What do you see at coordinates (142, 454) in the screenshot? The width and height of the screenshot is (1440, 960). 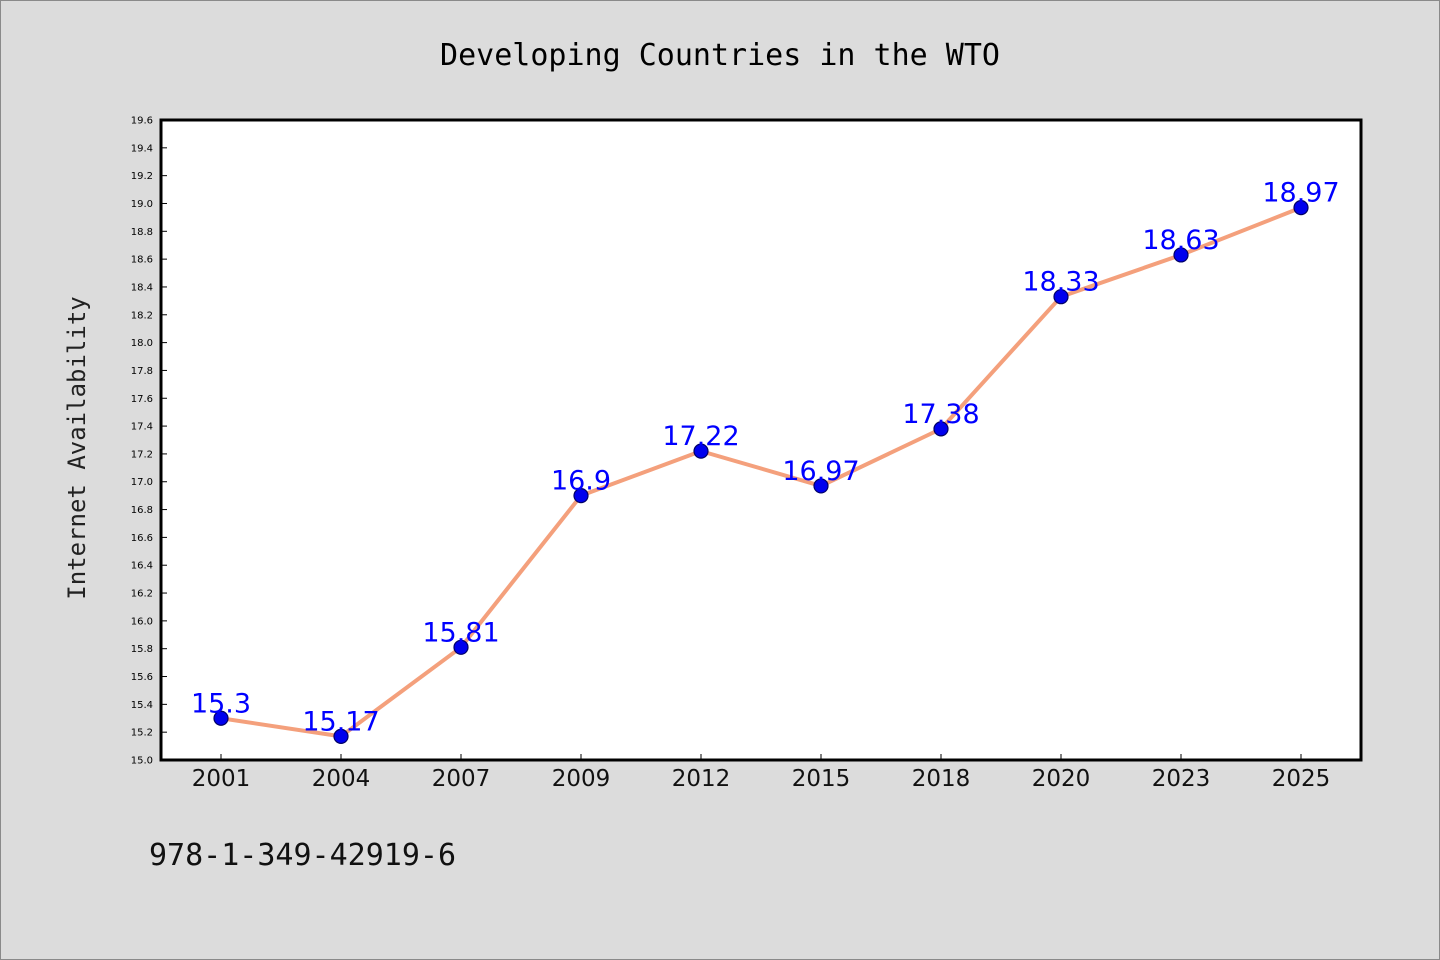 I see `y-tick-label: 17.2` at bounding box center [142, 454].